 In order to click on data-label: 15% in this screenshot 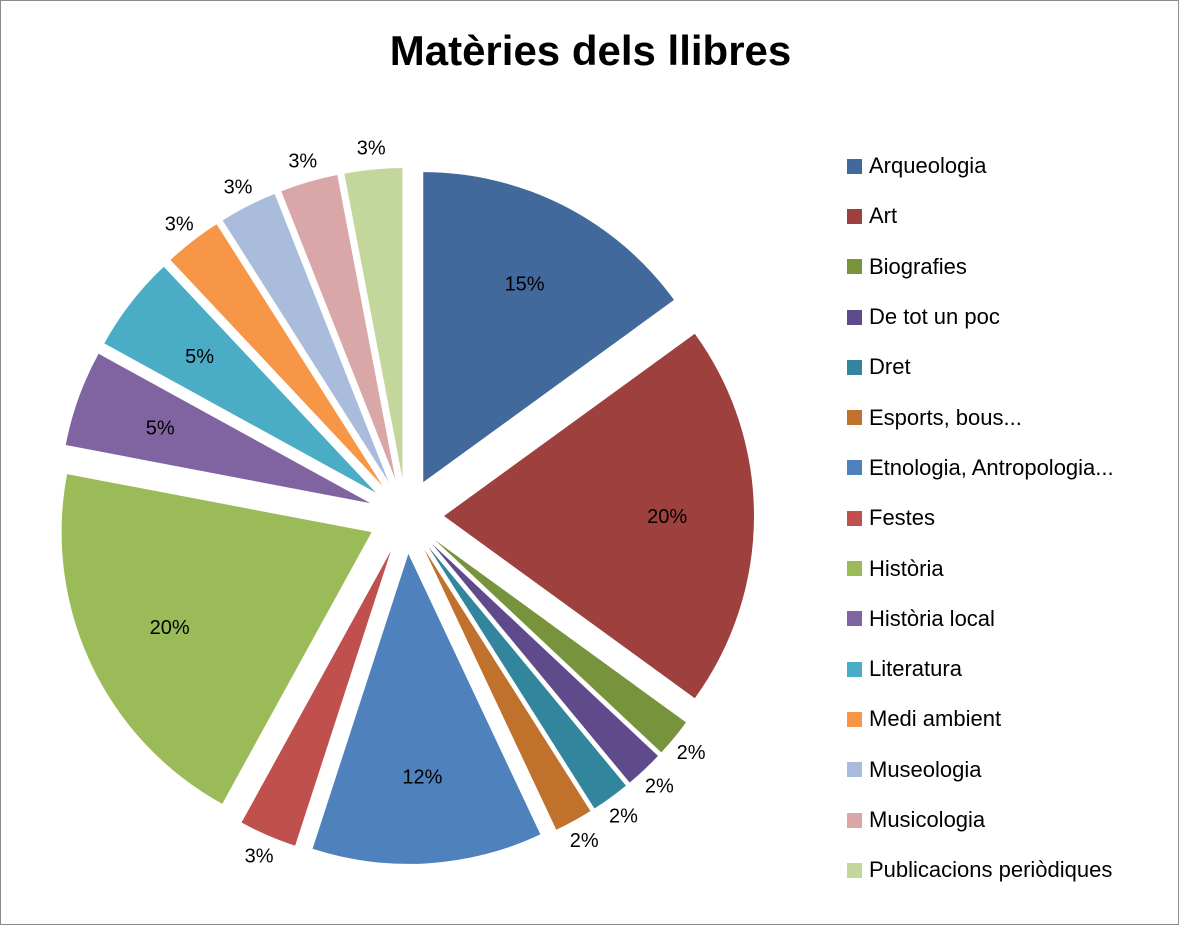, I will do `click(525, 284)`.